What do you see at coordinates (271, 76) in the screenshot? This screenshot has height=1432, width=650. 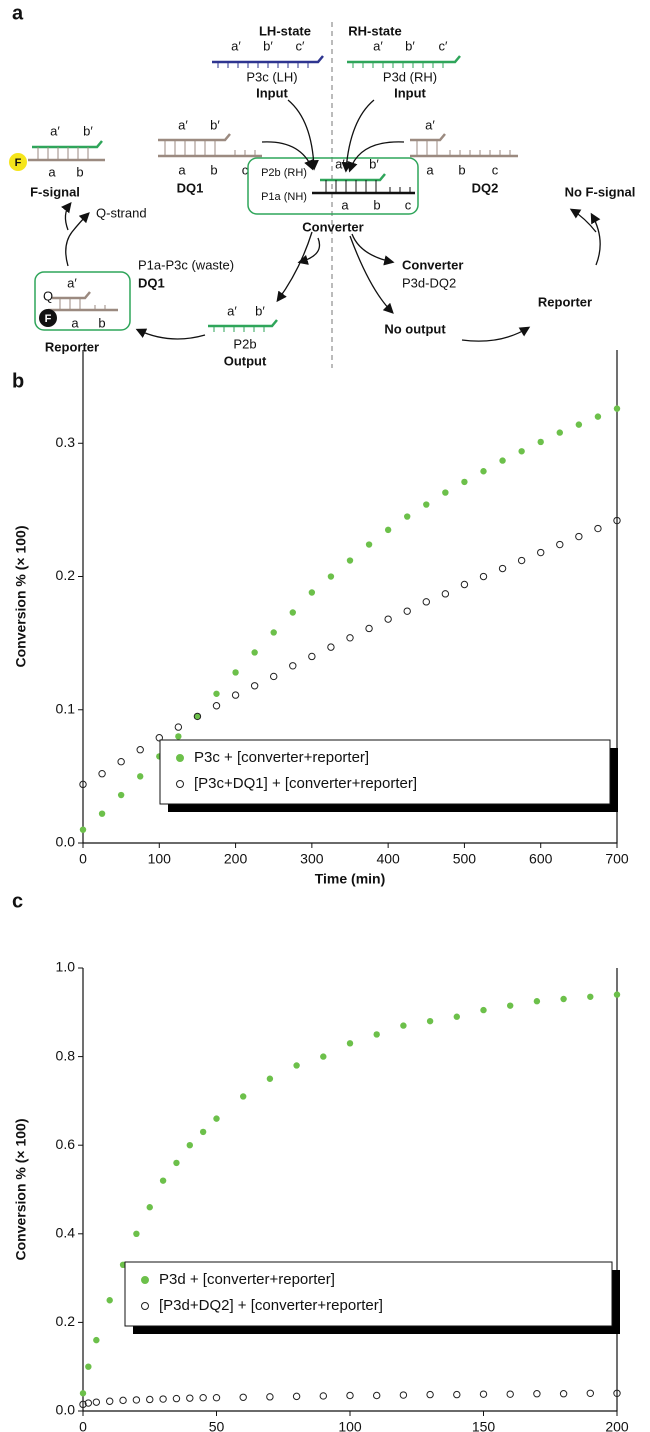 I see `strand-name: P3c (LH)` at bounding box center [271, 76].